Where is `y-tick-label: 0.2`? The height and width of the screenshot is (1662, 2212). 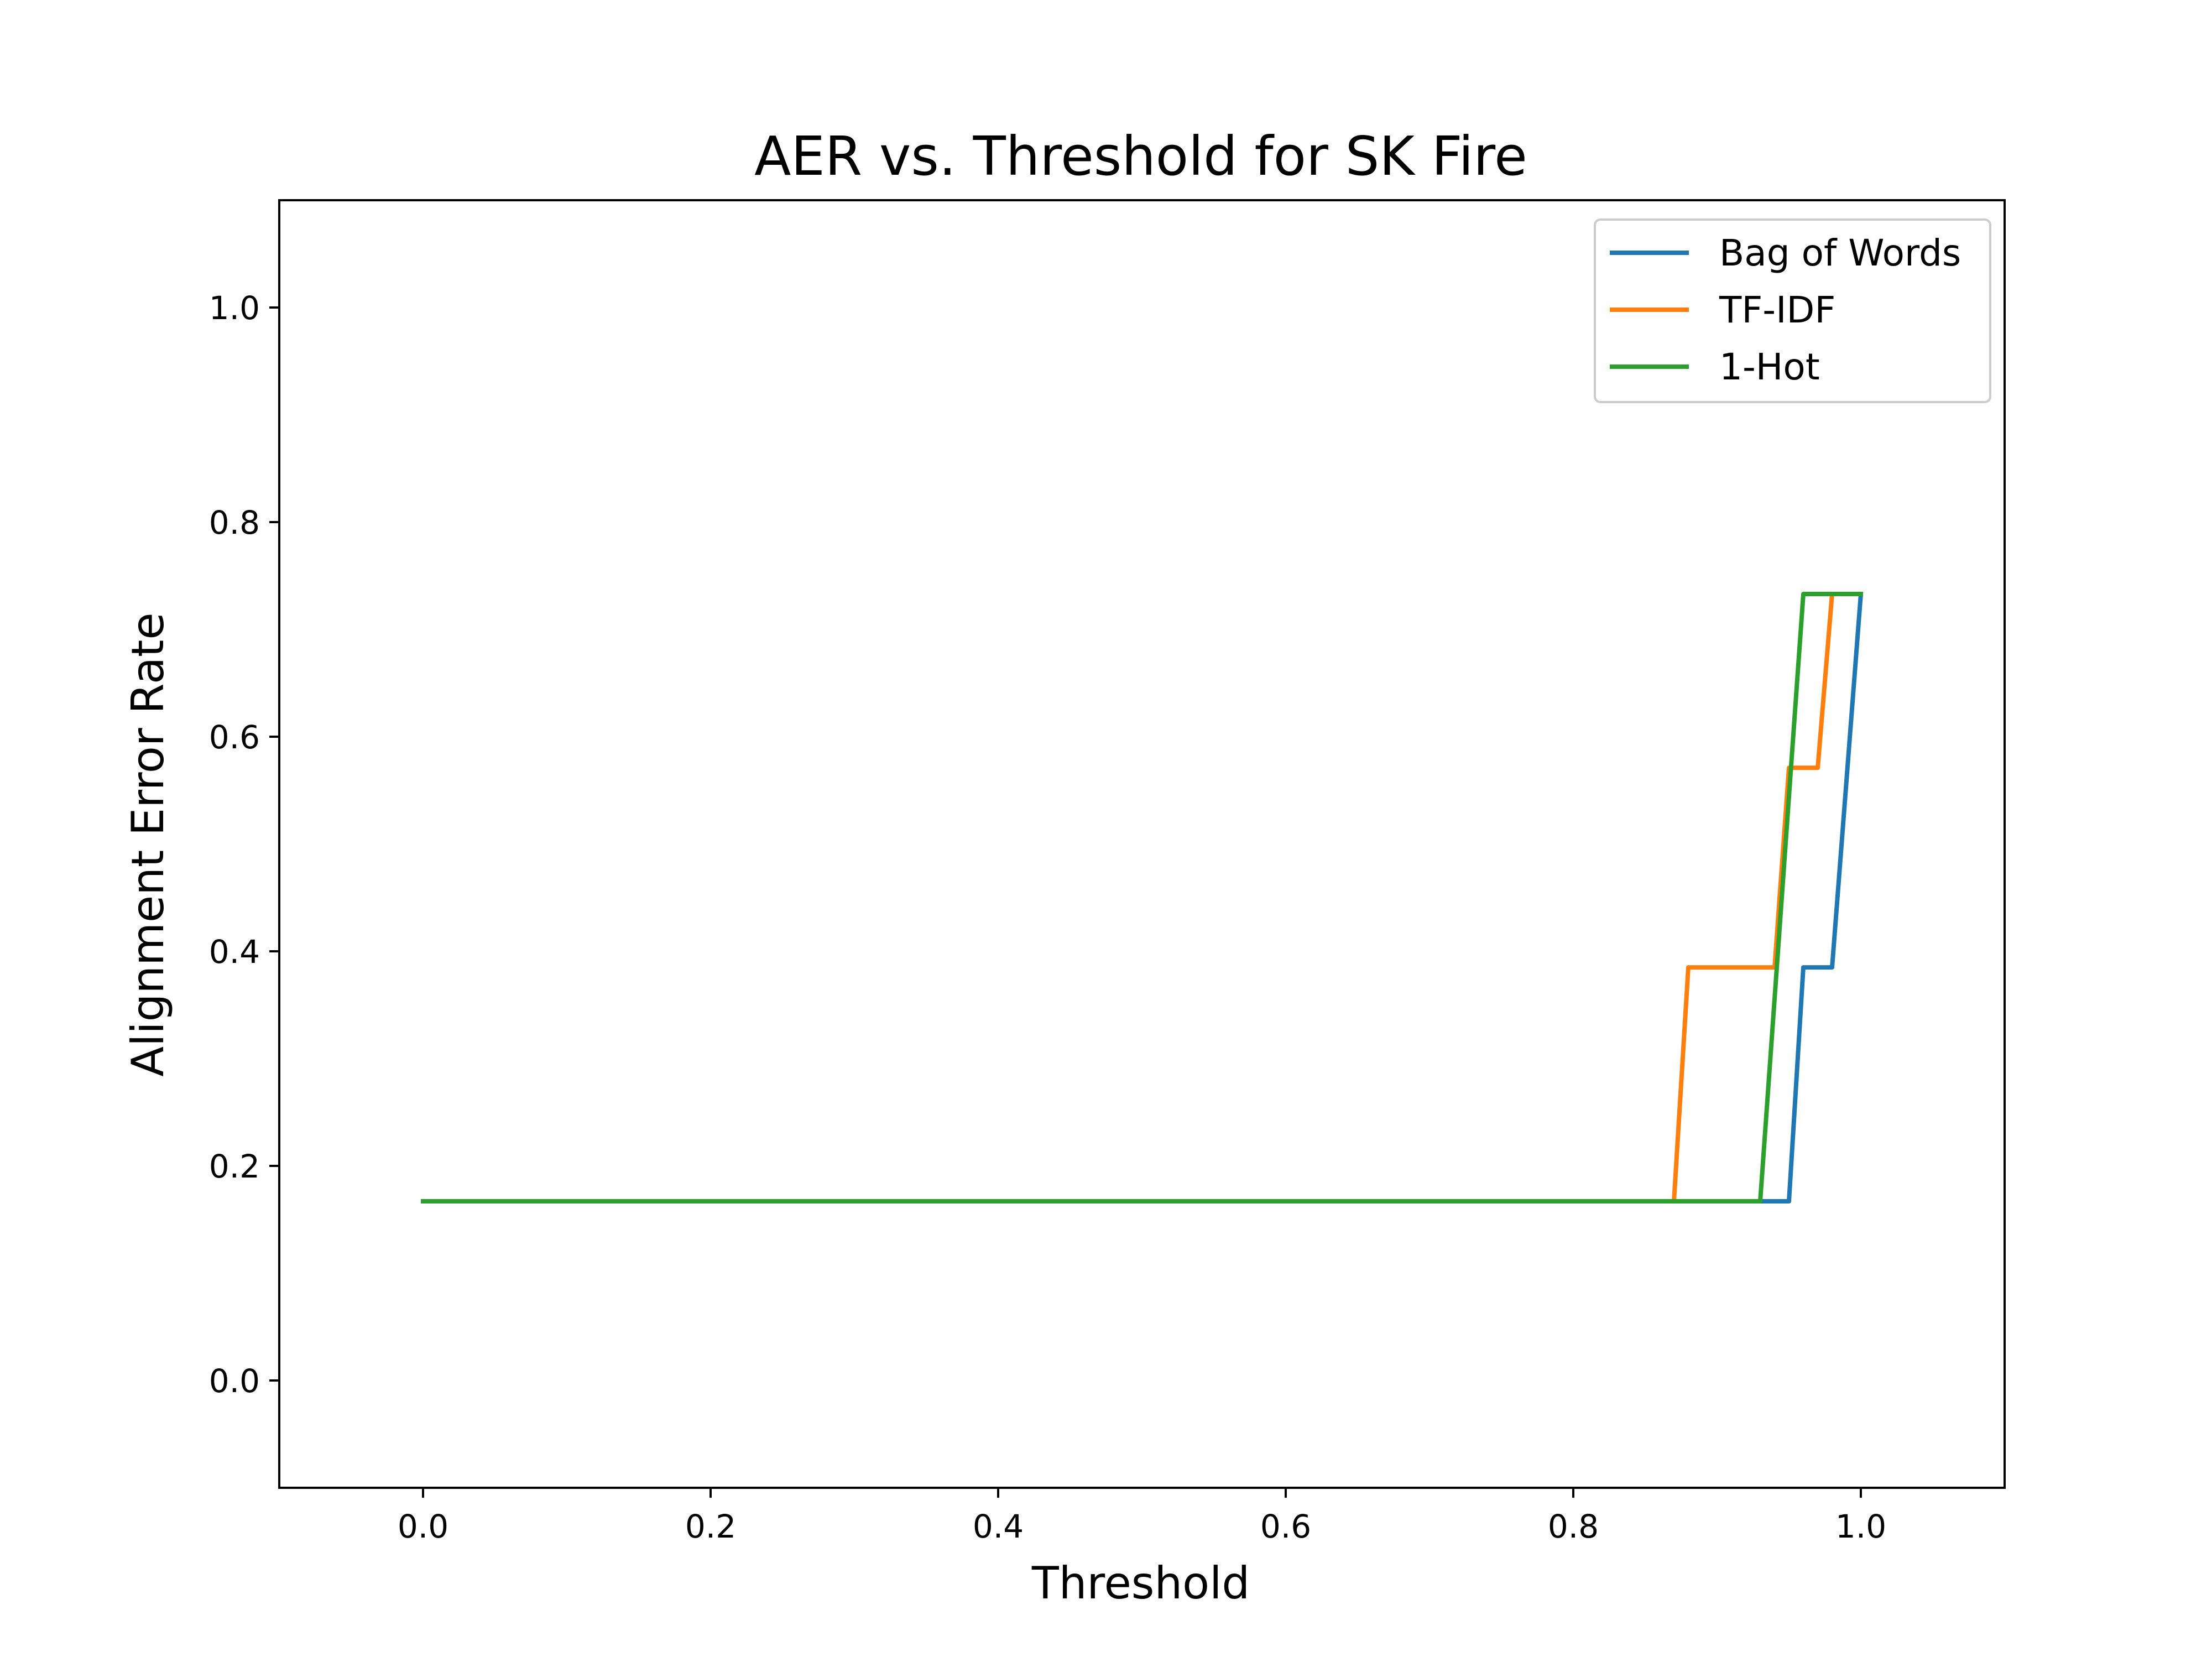 y-tick-label: 0.2 is located at coordinates (235, 1166).